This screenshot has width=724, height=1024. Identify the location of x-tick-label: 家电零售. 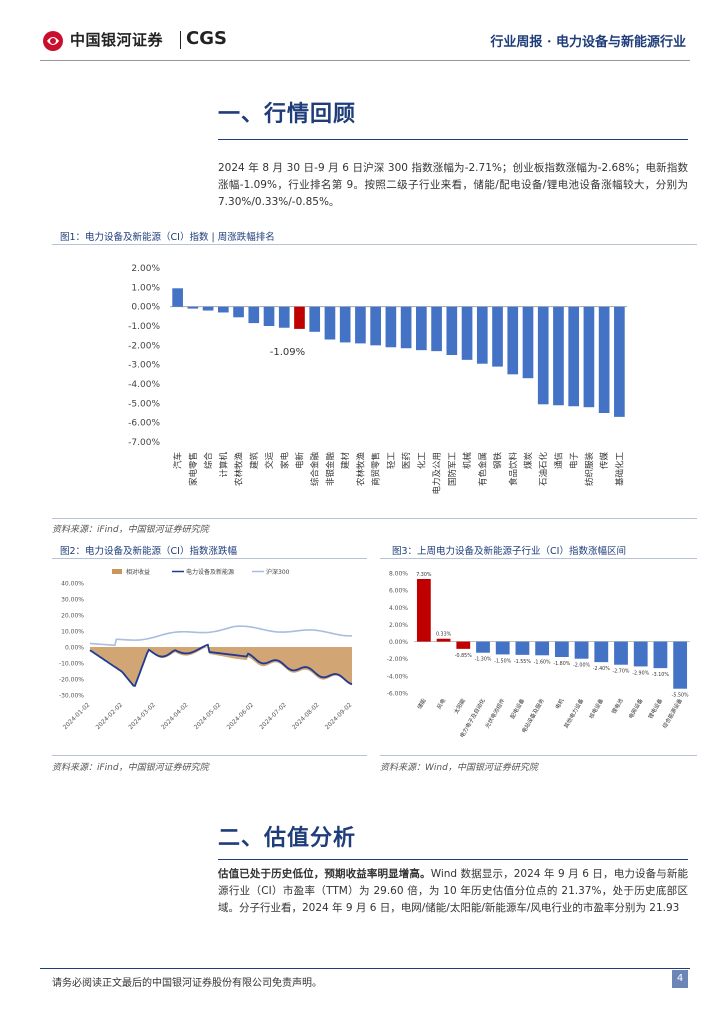
(193, 469).